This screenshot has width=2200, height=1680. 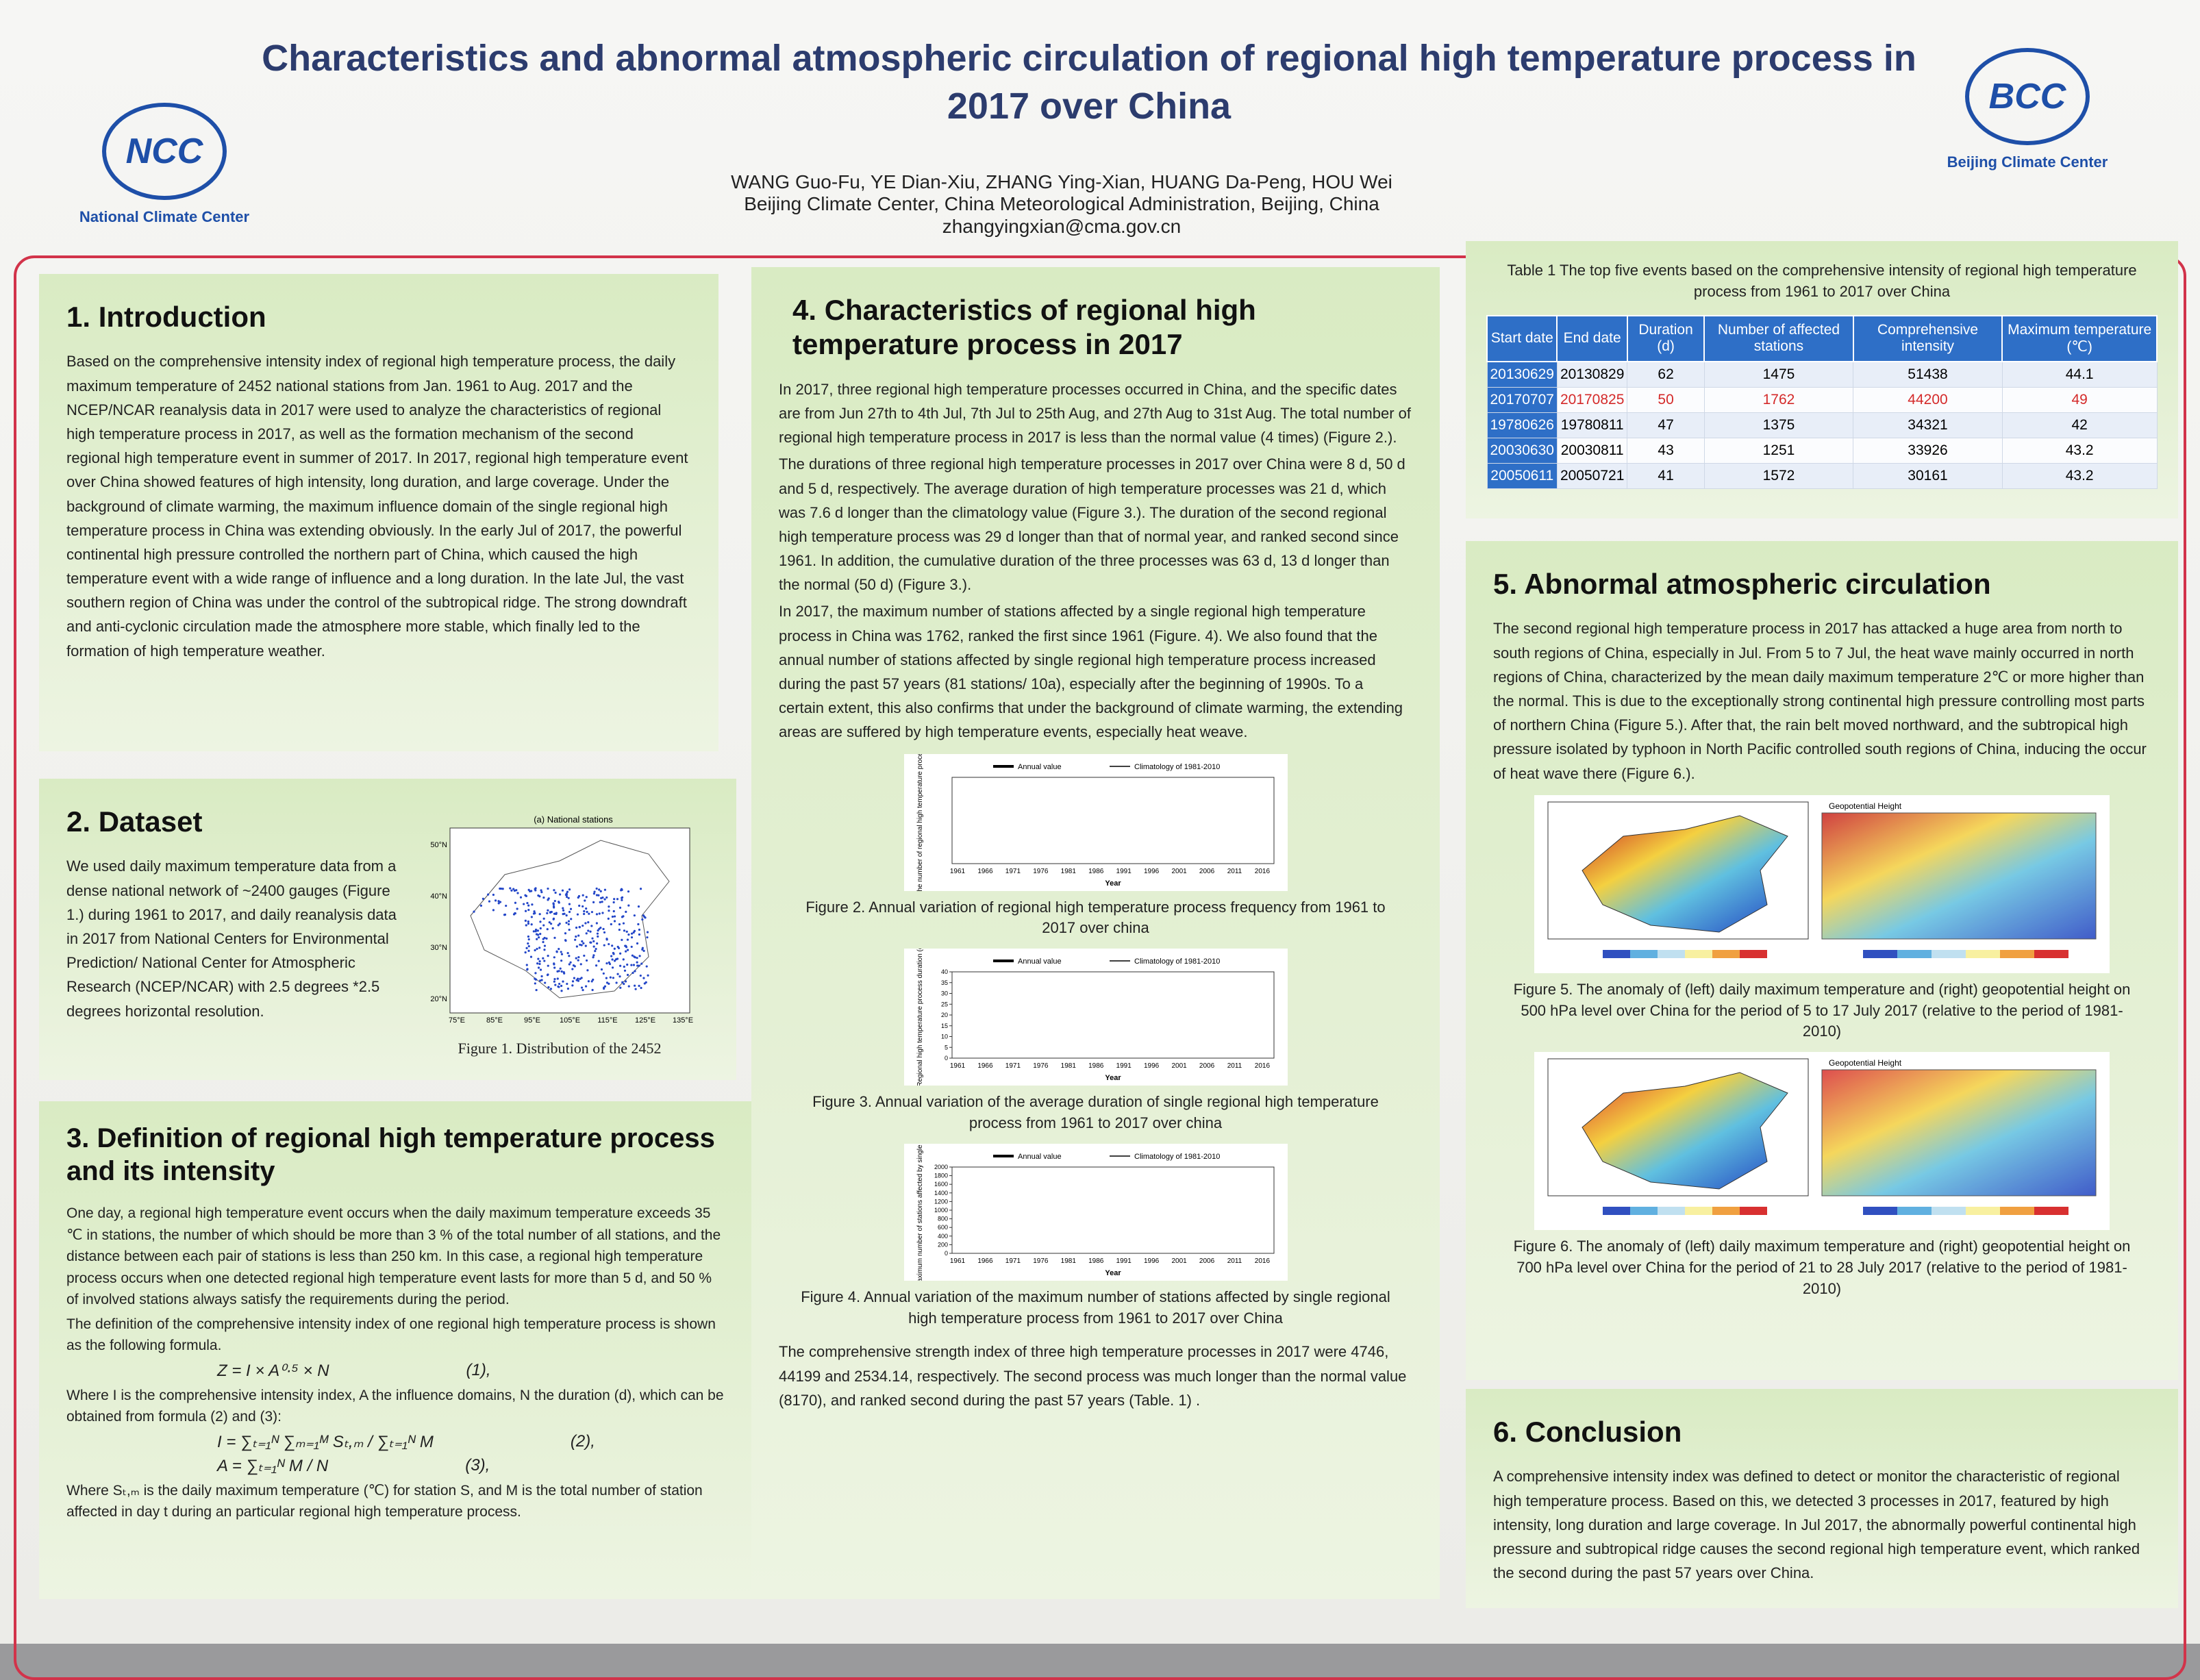 What do you see at coordinates (945, 1058) in the screenshot?
I see `y-tick-label: 0` at bounding box center [945, 1058].